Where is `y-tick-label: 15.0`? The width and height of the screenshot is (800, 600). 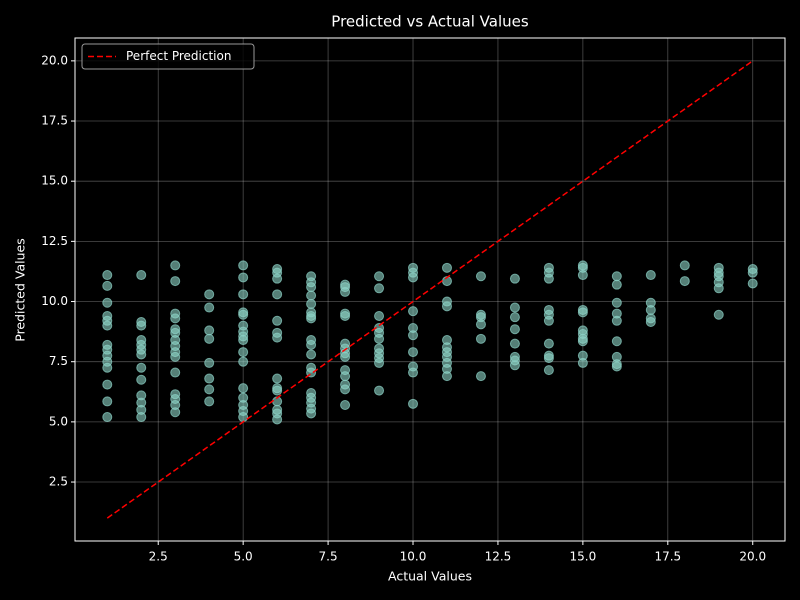 y-tick-label: 15.0 is located at coordinates (54, 181).